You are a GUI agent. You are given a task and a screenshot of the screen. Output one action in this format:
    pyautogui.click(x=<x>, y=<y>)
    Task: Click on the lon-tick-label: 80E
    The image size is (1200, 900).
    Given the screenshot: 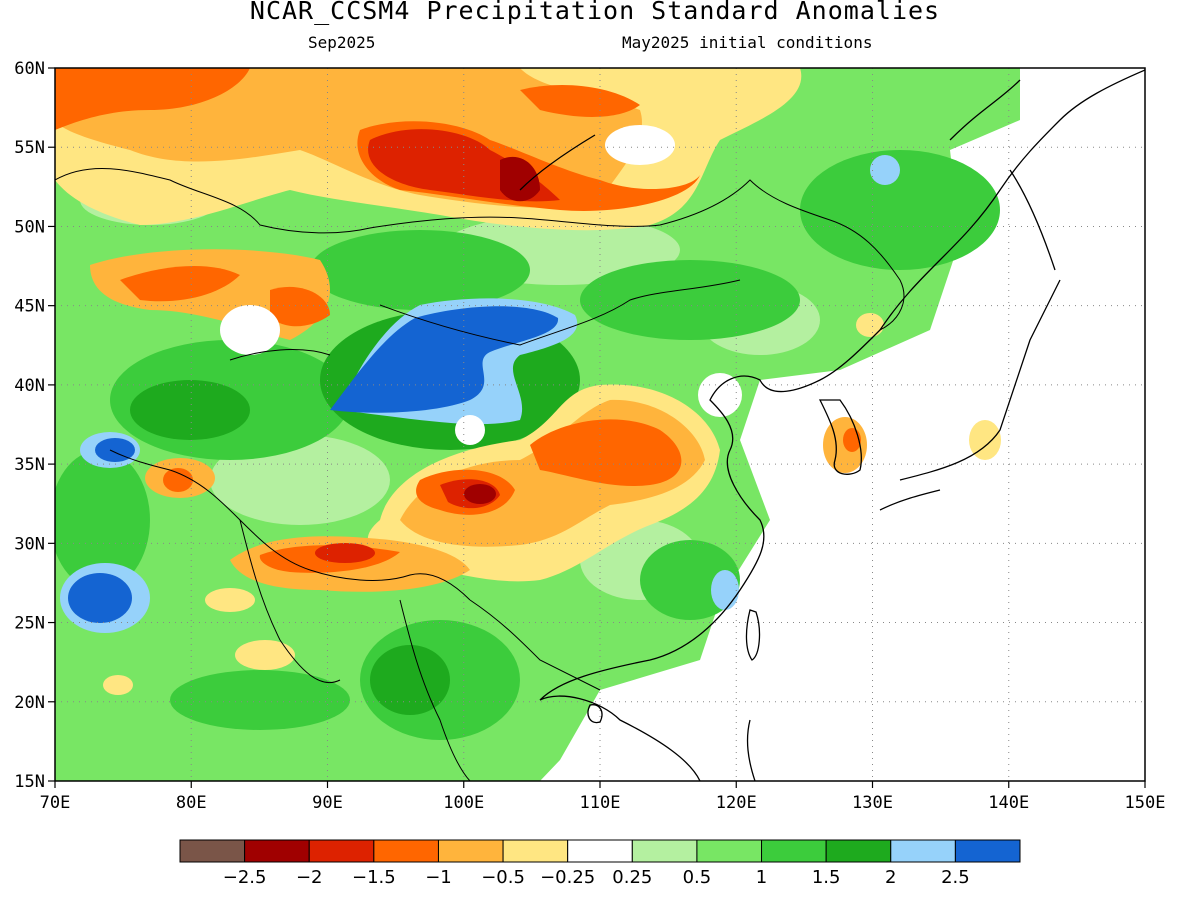 What is the action you would take?
    pyautogui.click(x=191, y=803)
    